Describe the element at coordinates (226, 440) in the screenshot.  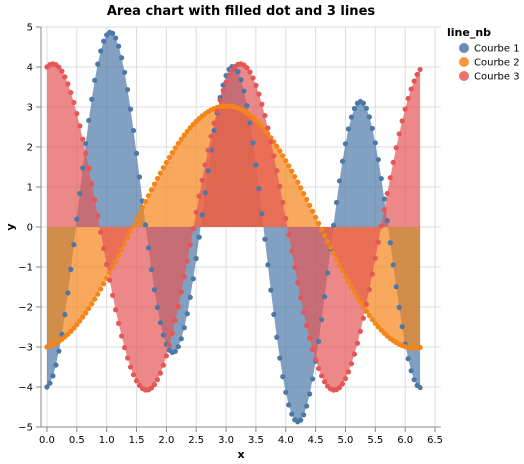
I see `x-tick-label: 3.0` at that location.